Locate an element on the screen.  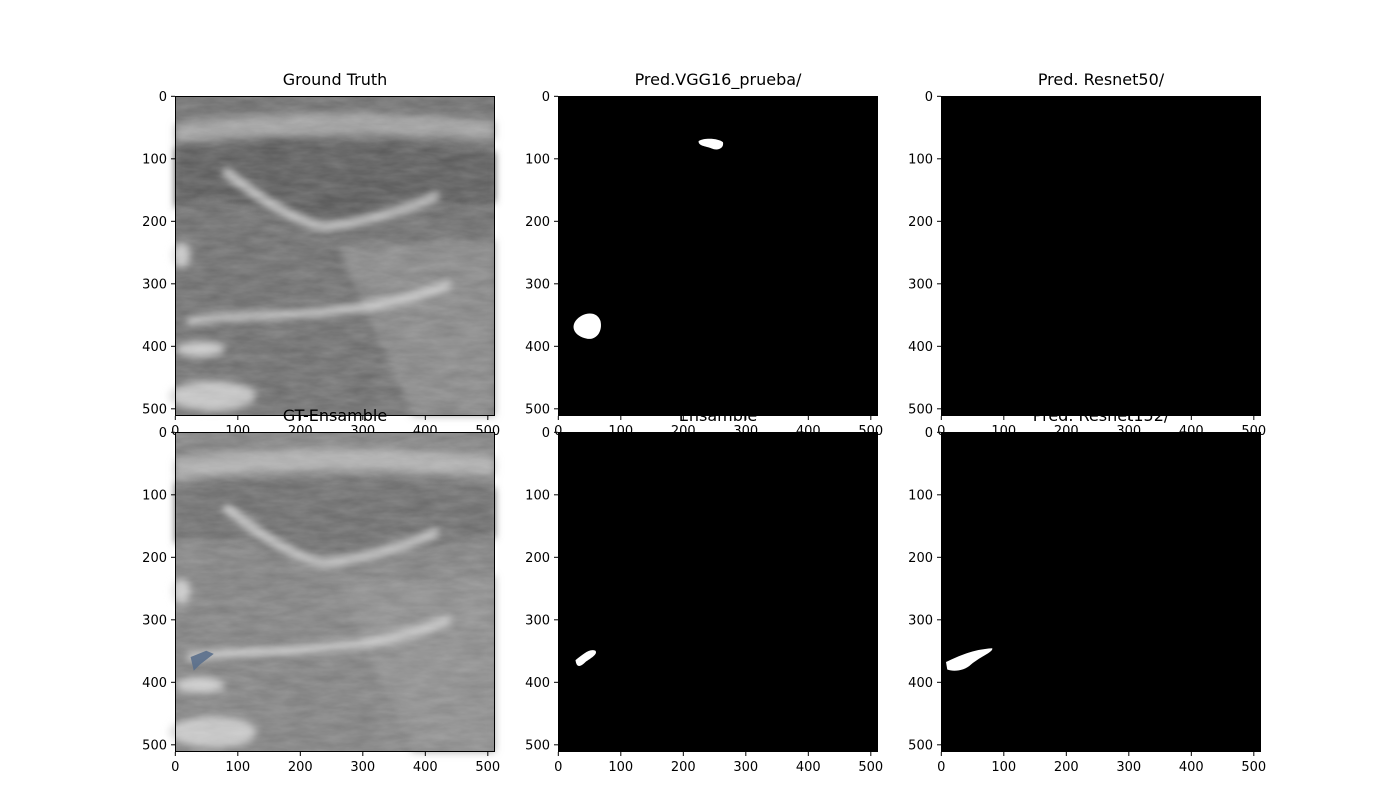
panel-title: Pred.VGG16_prueba/ is located at coordinates (718, 79).